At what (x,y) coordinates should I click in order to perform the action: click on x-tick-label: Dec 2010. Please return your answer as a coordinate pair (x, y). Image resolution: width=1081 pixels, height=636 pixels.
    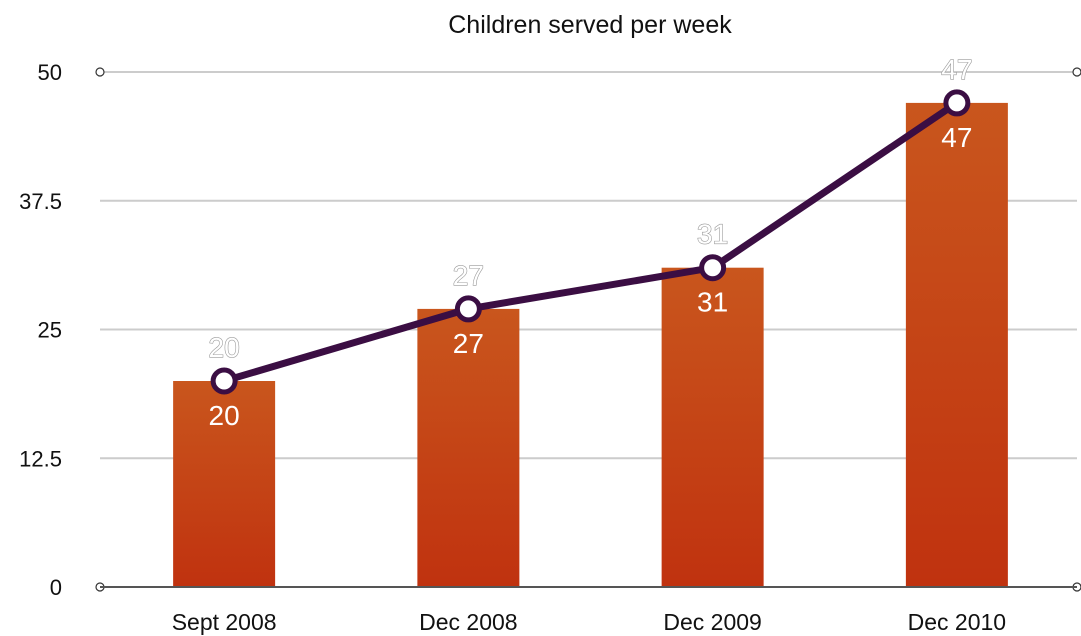
    Looking at the image, I should click on (957, 622).